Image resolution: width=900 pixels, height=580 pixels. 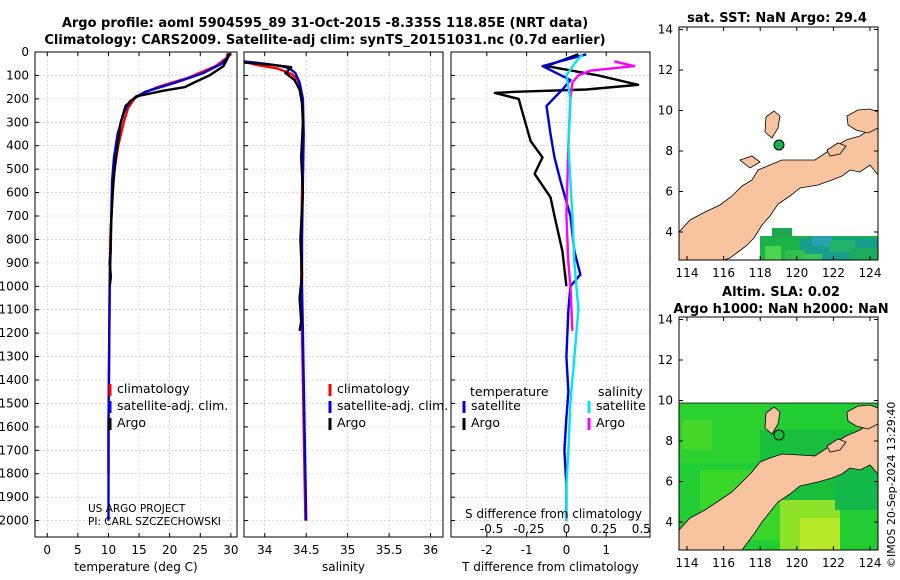 I want to click on s-diff-tick-label: 0.5, so click(x=641, y=529).